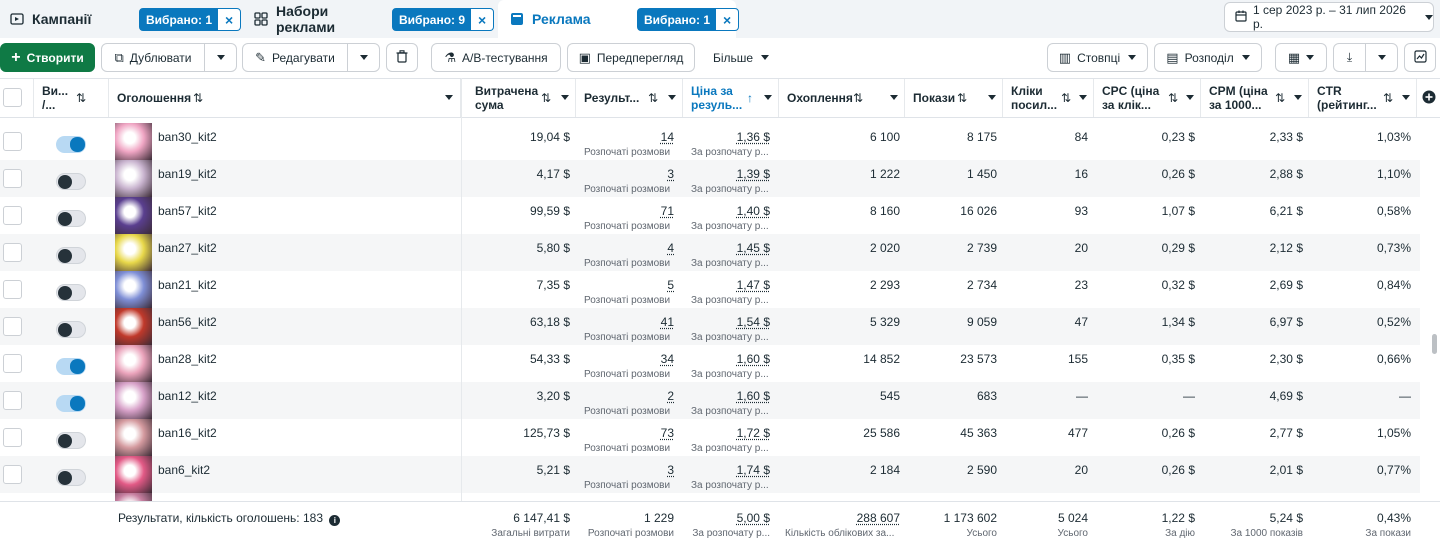  I want to click on date-range-picker: 1 сер 2023 р. – 31 лип 2026 р., so click(1329, 17).